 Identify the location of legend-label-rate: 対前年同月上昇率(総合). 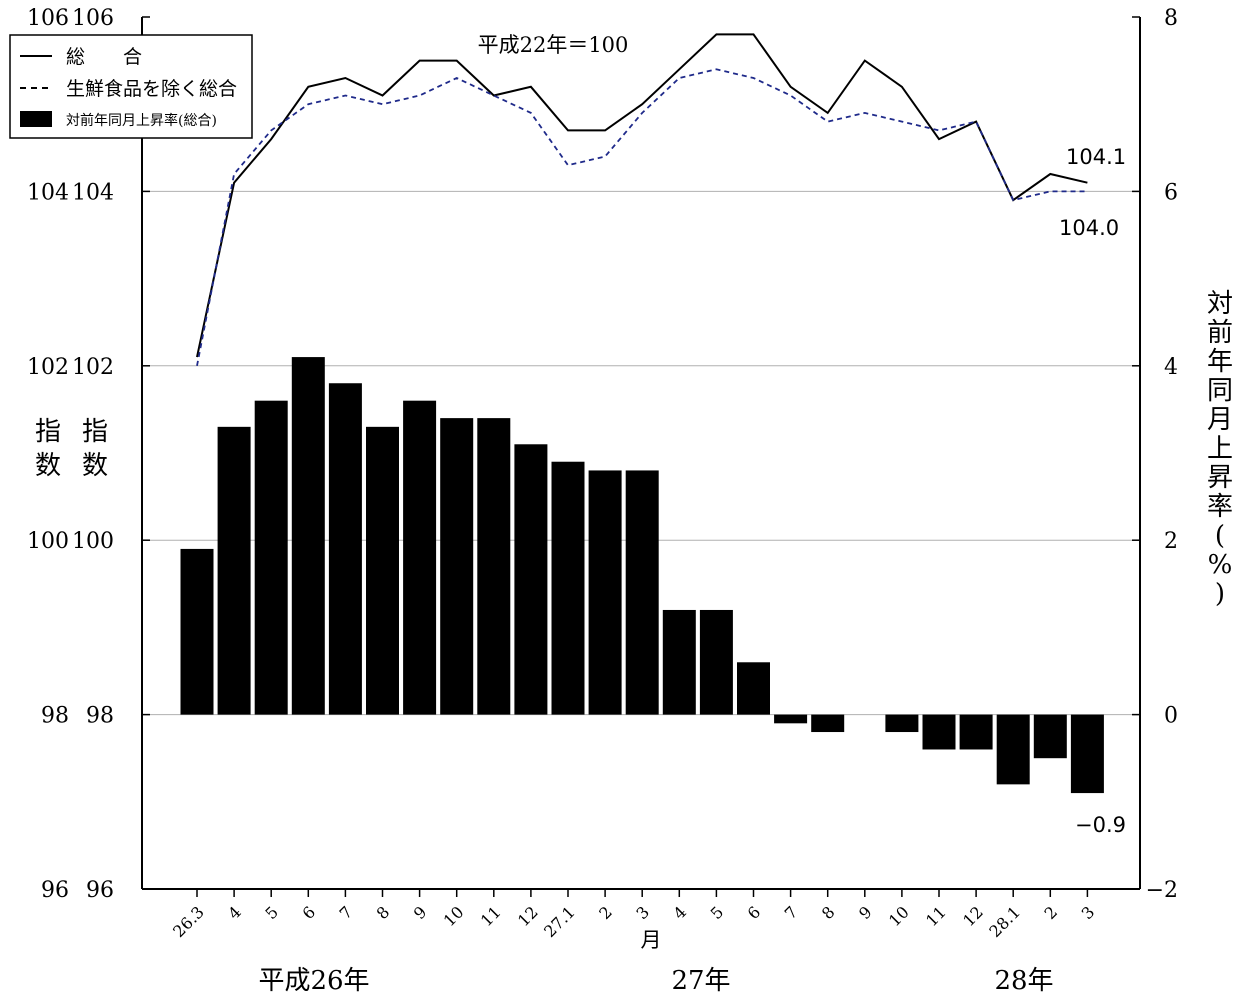
(141, 120).